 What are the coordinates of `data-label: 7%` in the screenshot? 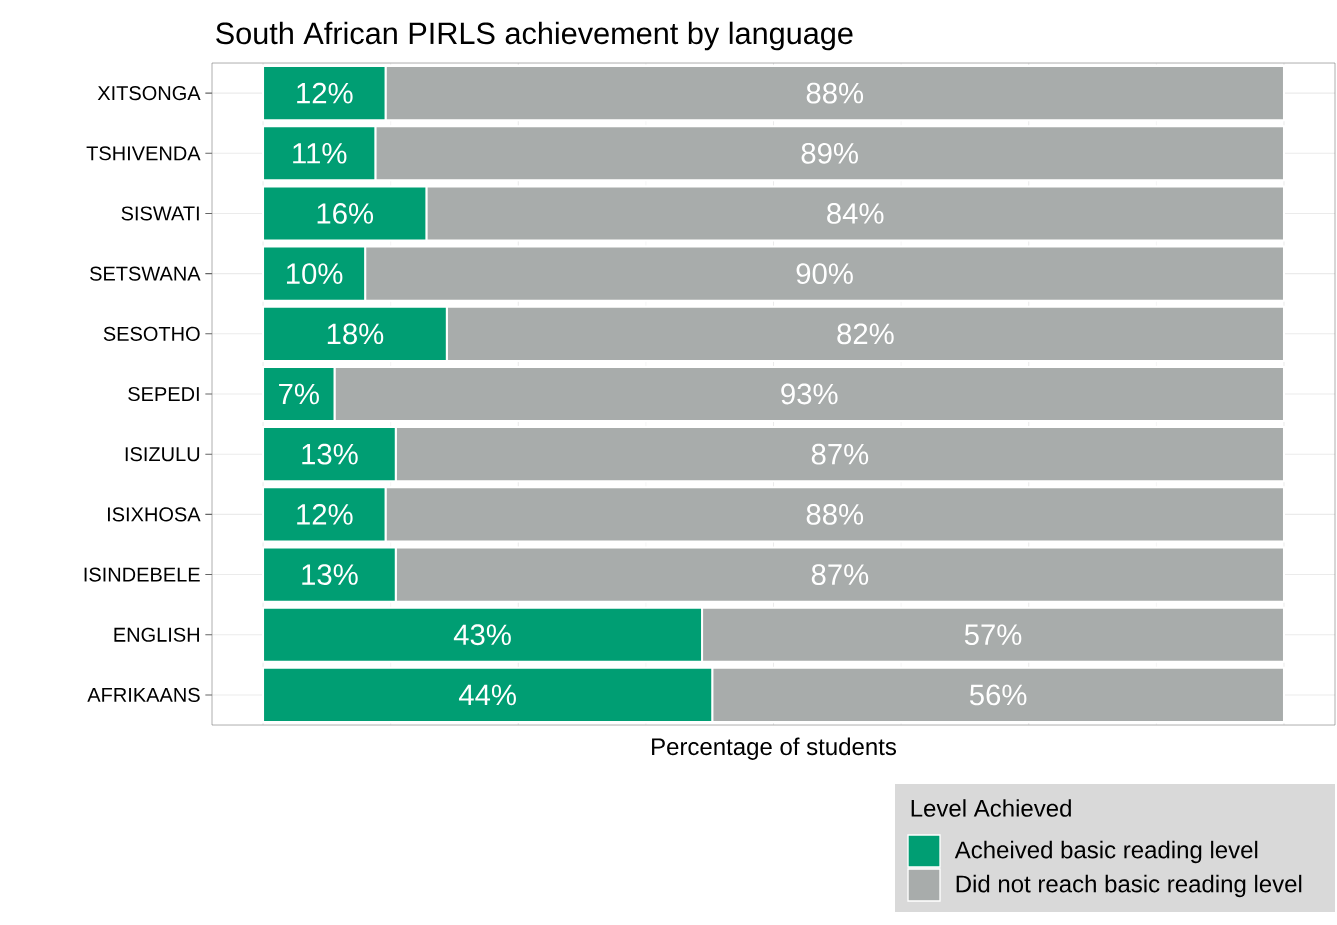 It's located at (299, 394).